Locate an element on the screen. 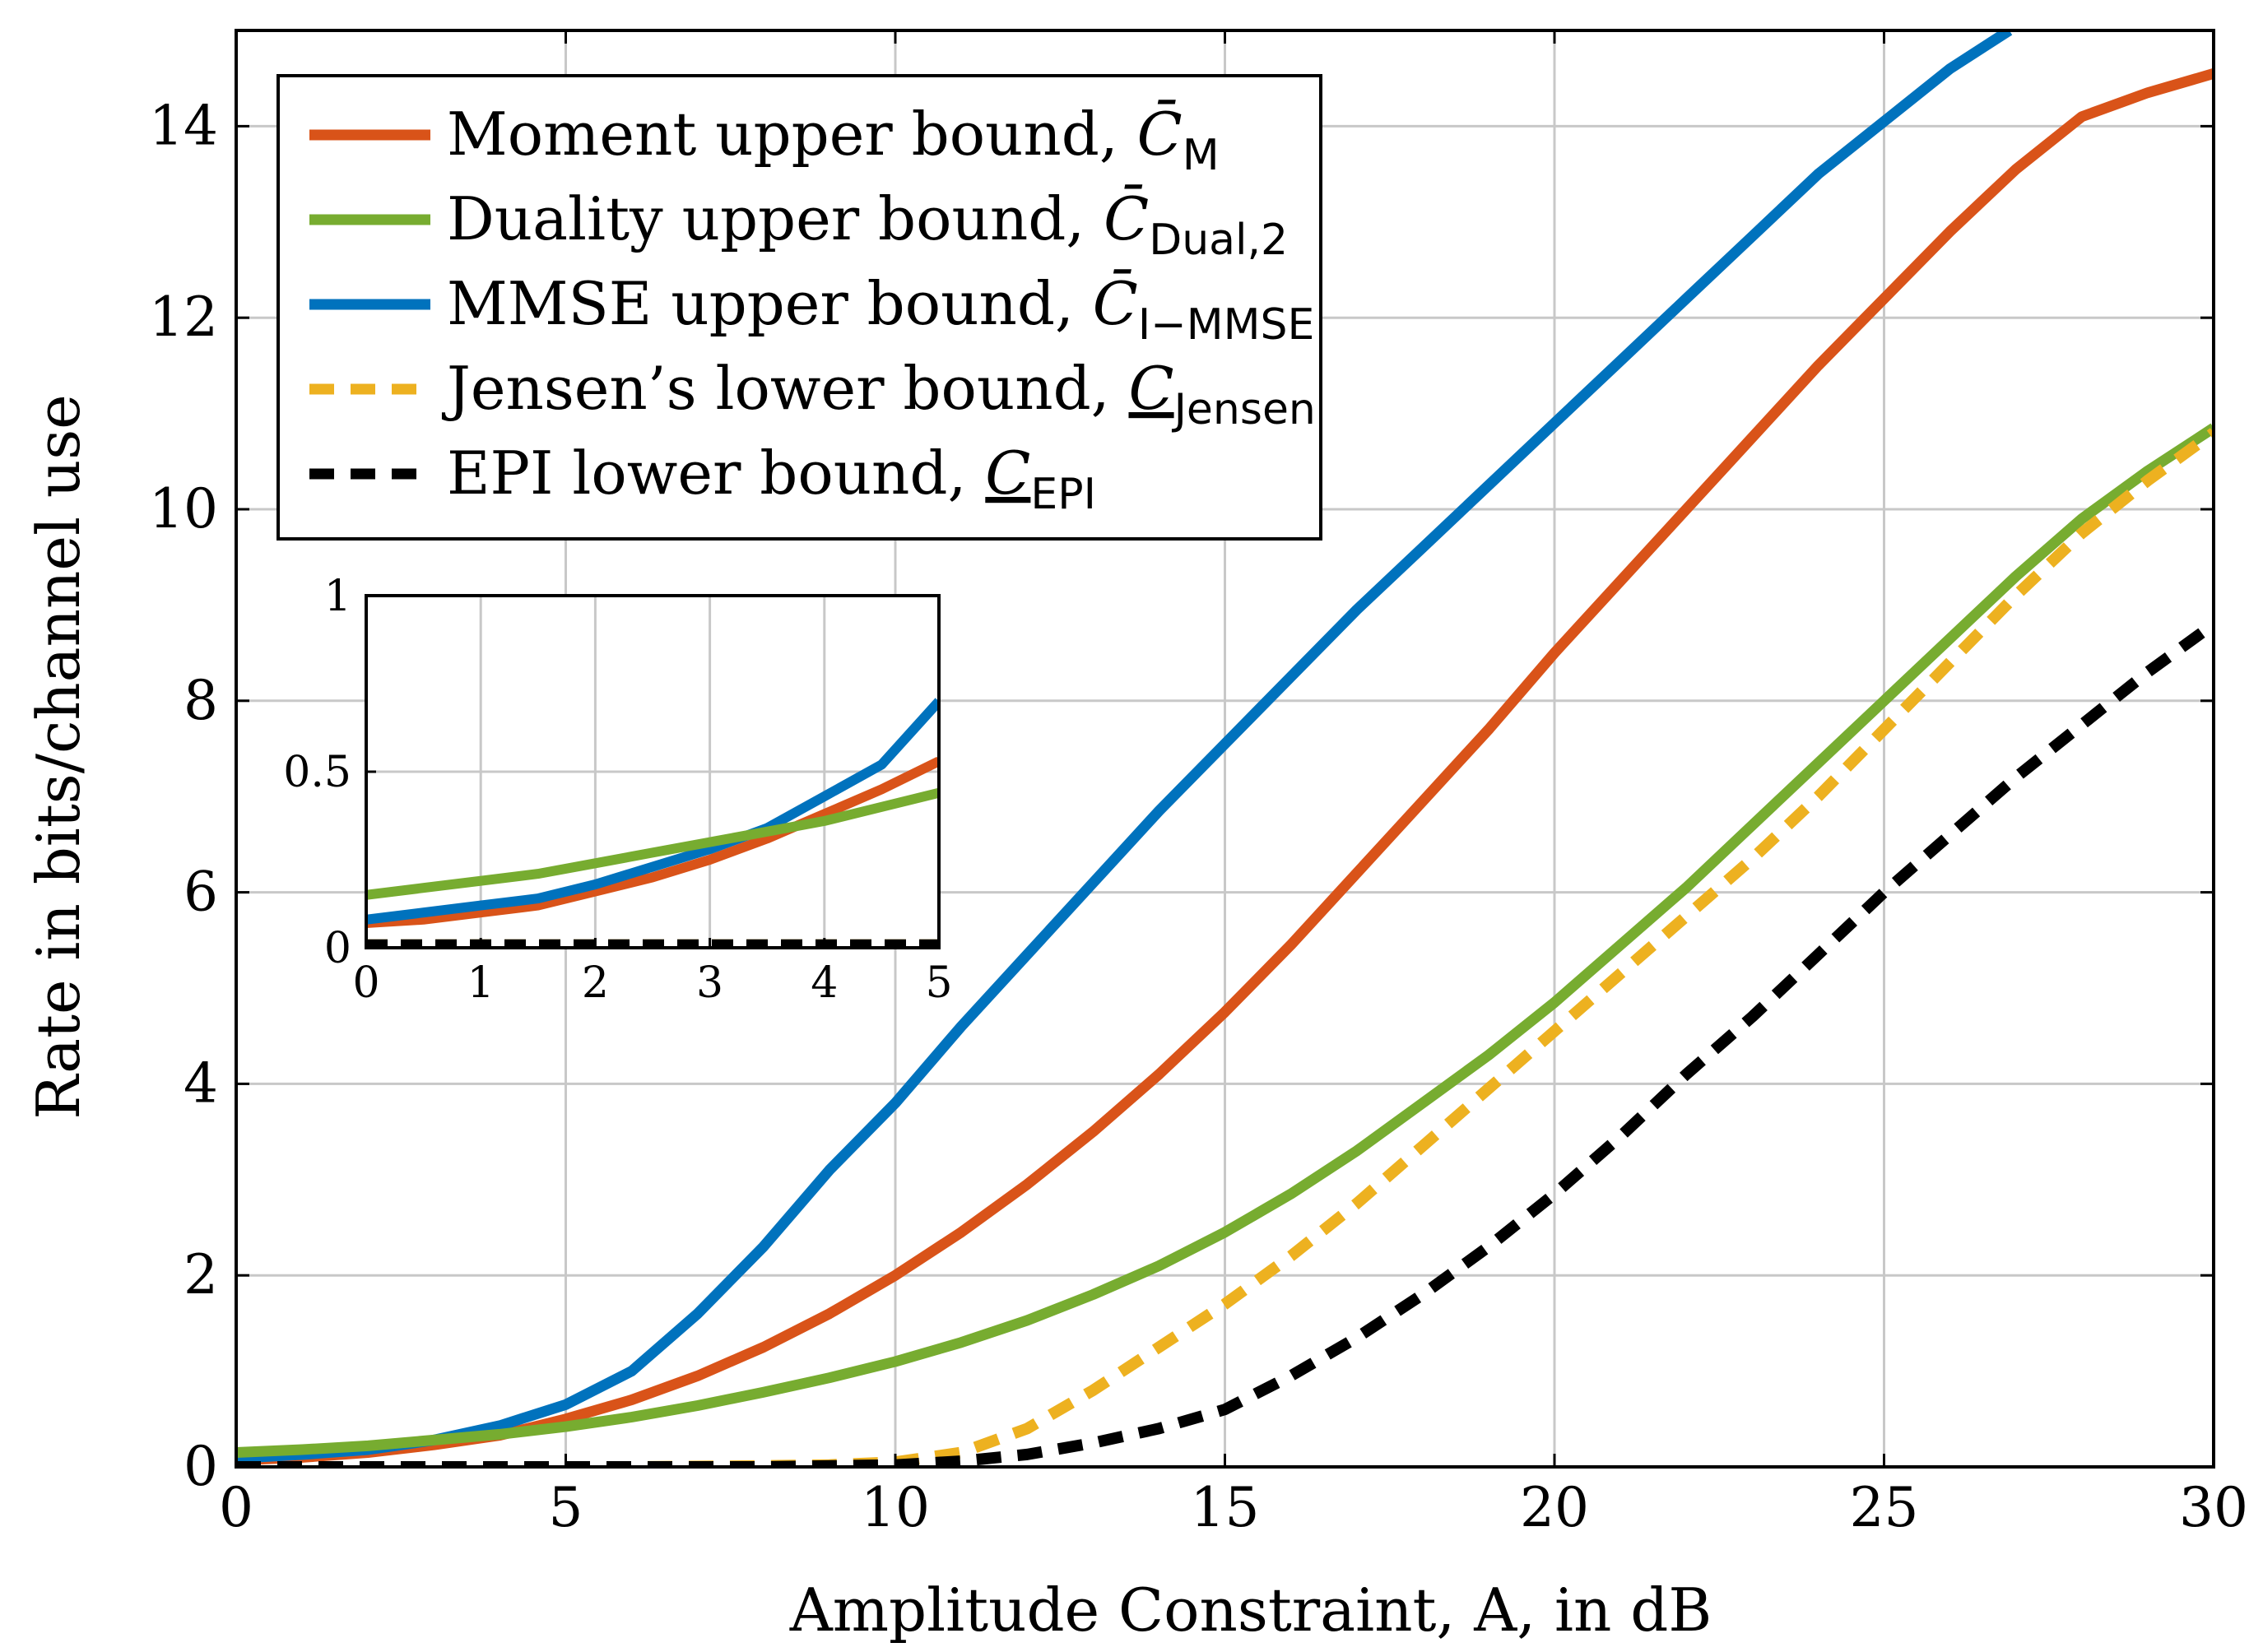 The height and width of the screenshot is (1652, 2263). inset-series-line-mmse is located at coordinates (653, 812).